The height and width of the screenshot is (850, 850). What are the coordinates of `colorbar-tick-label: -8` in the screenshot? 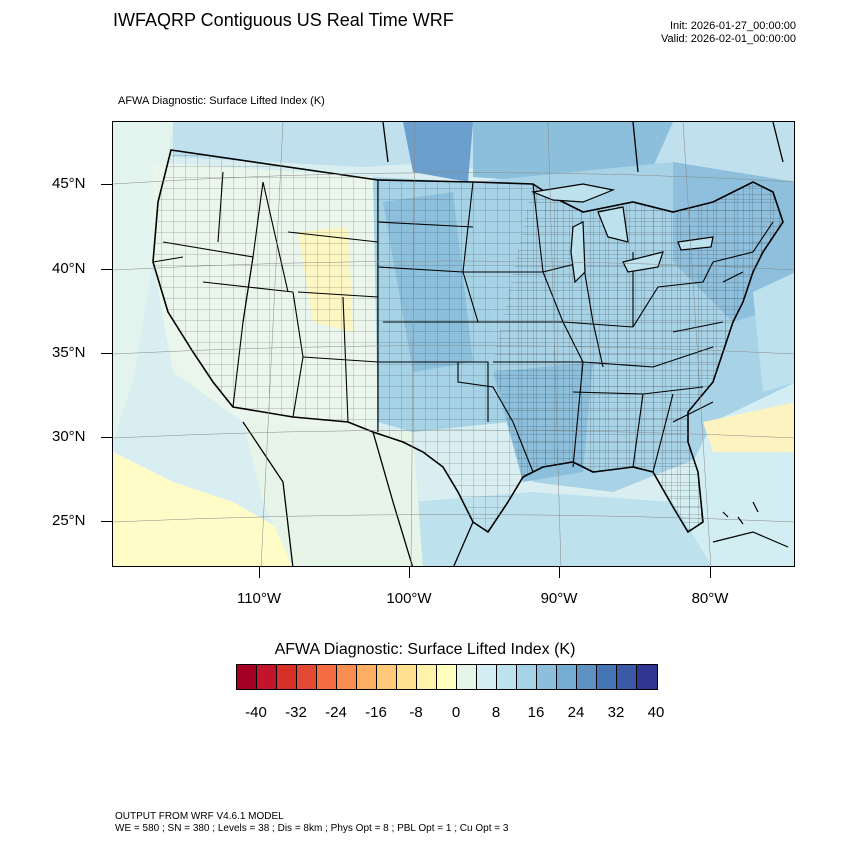 It's located at (416, 712).